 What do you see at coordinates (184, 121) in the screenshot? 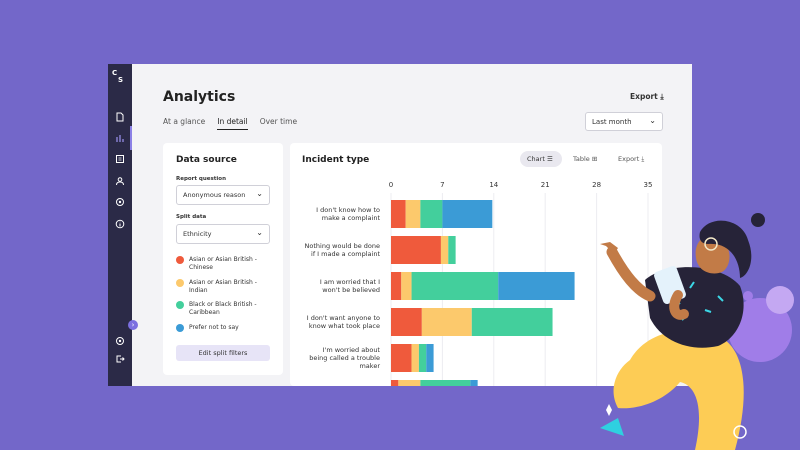
I see `tab-at-a-glance: At a glance` at bounding box center [184, 121].